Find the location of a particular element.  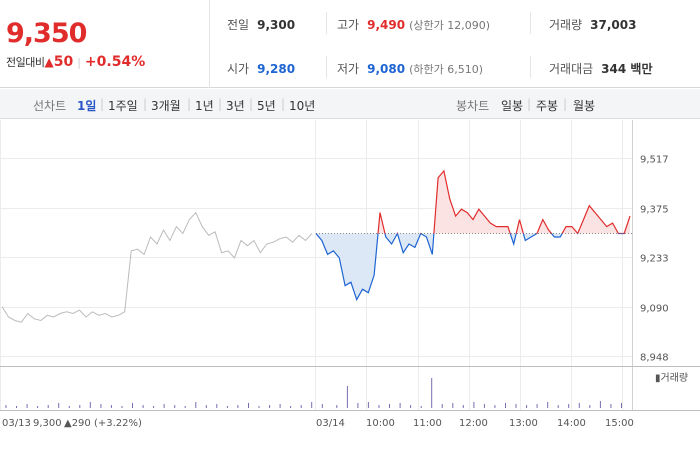

stat-value: 37,003 is located at coordinates (613, 25).